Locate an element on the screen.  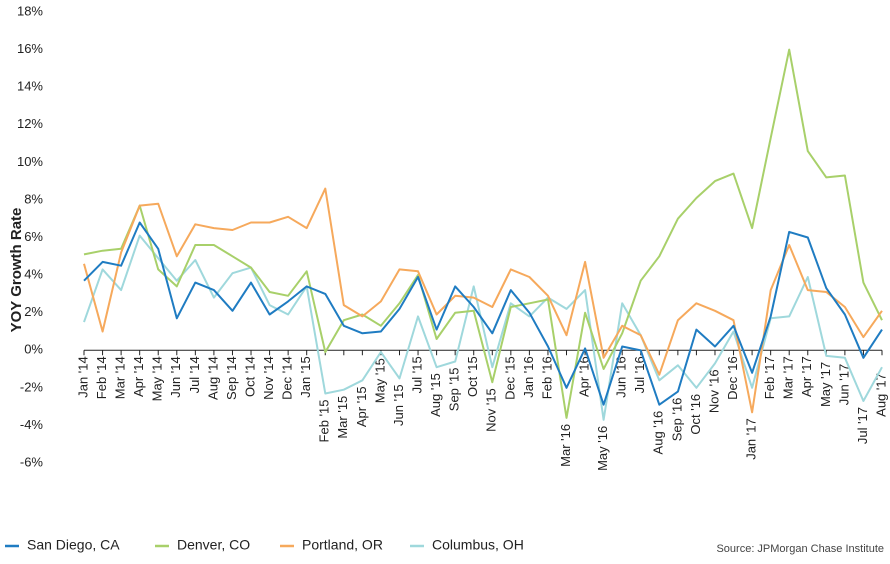
y-tick-label: 6% is located at coordinates (33, 236).